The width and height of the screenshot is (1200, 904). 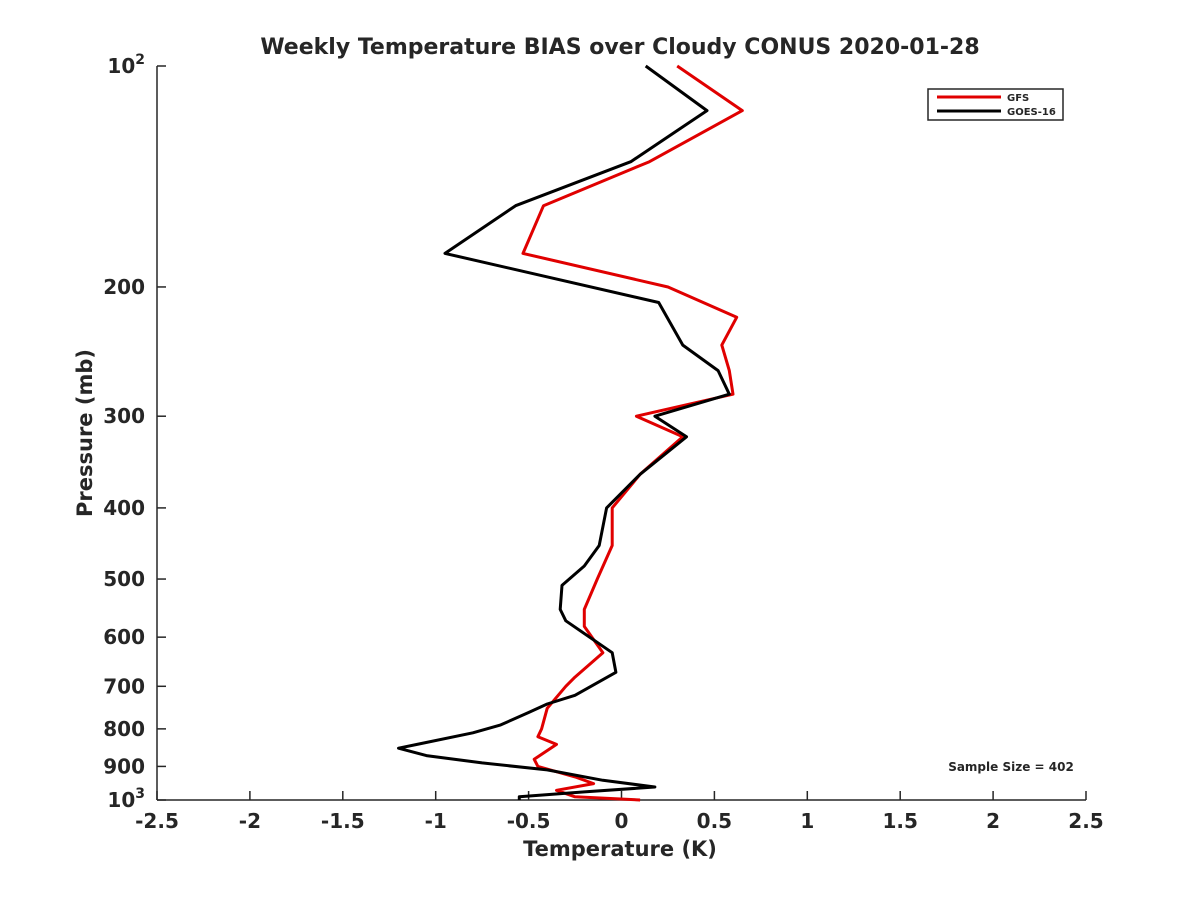 I want to click on y-tick-label: 700, so click(x=124, y=686).